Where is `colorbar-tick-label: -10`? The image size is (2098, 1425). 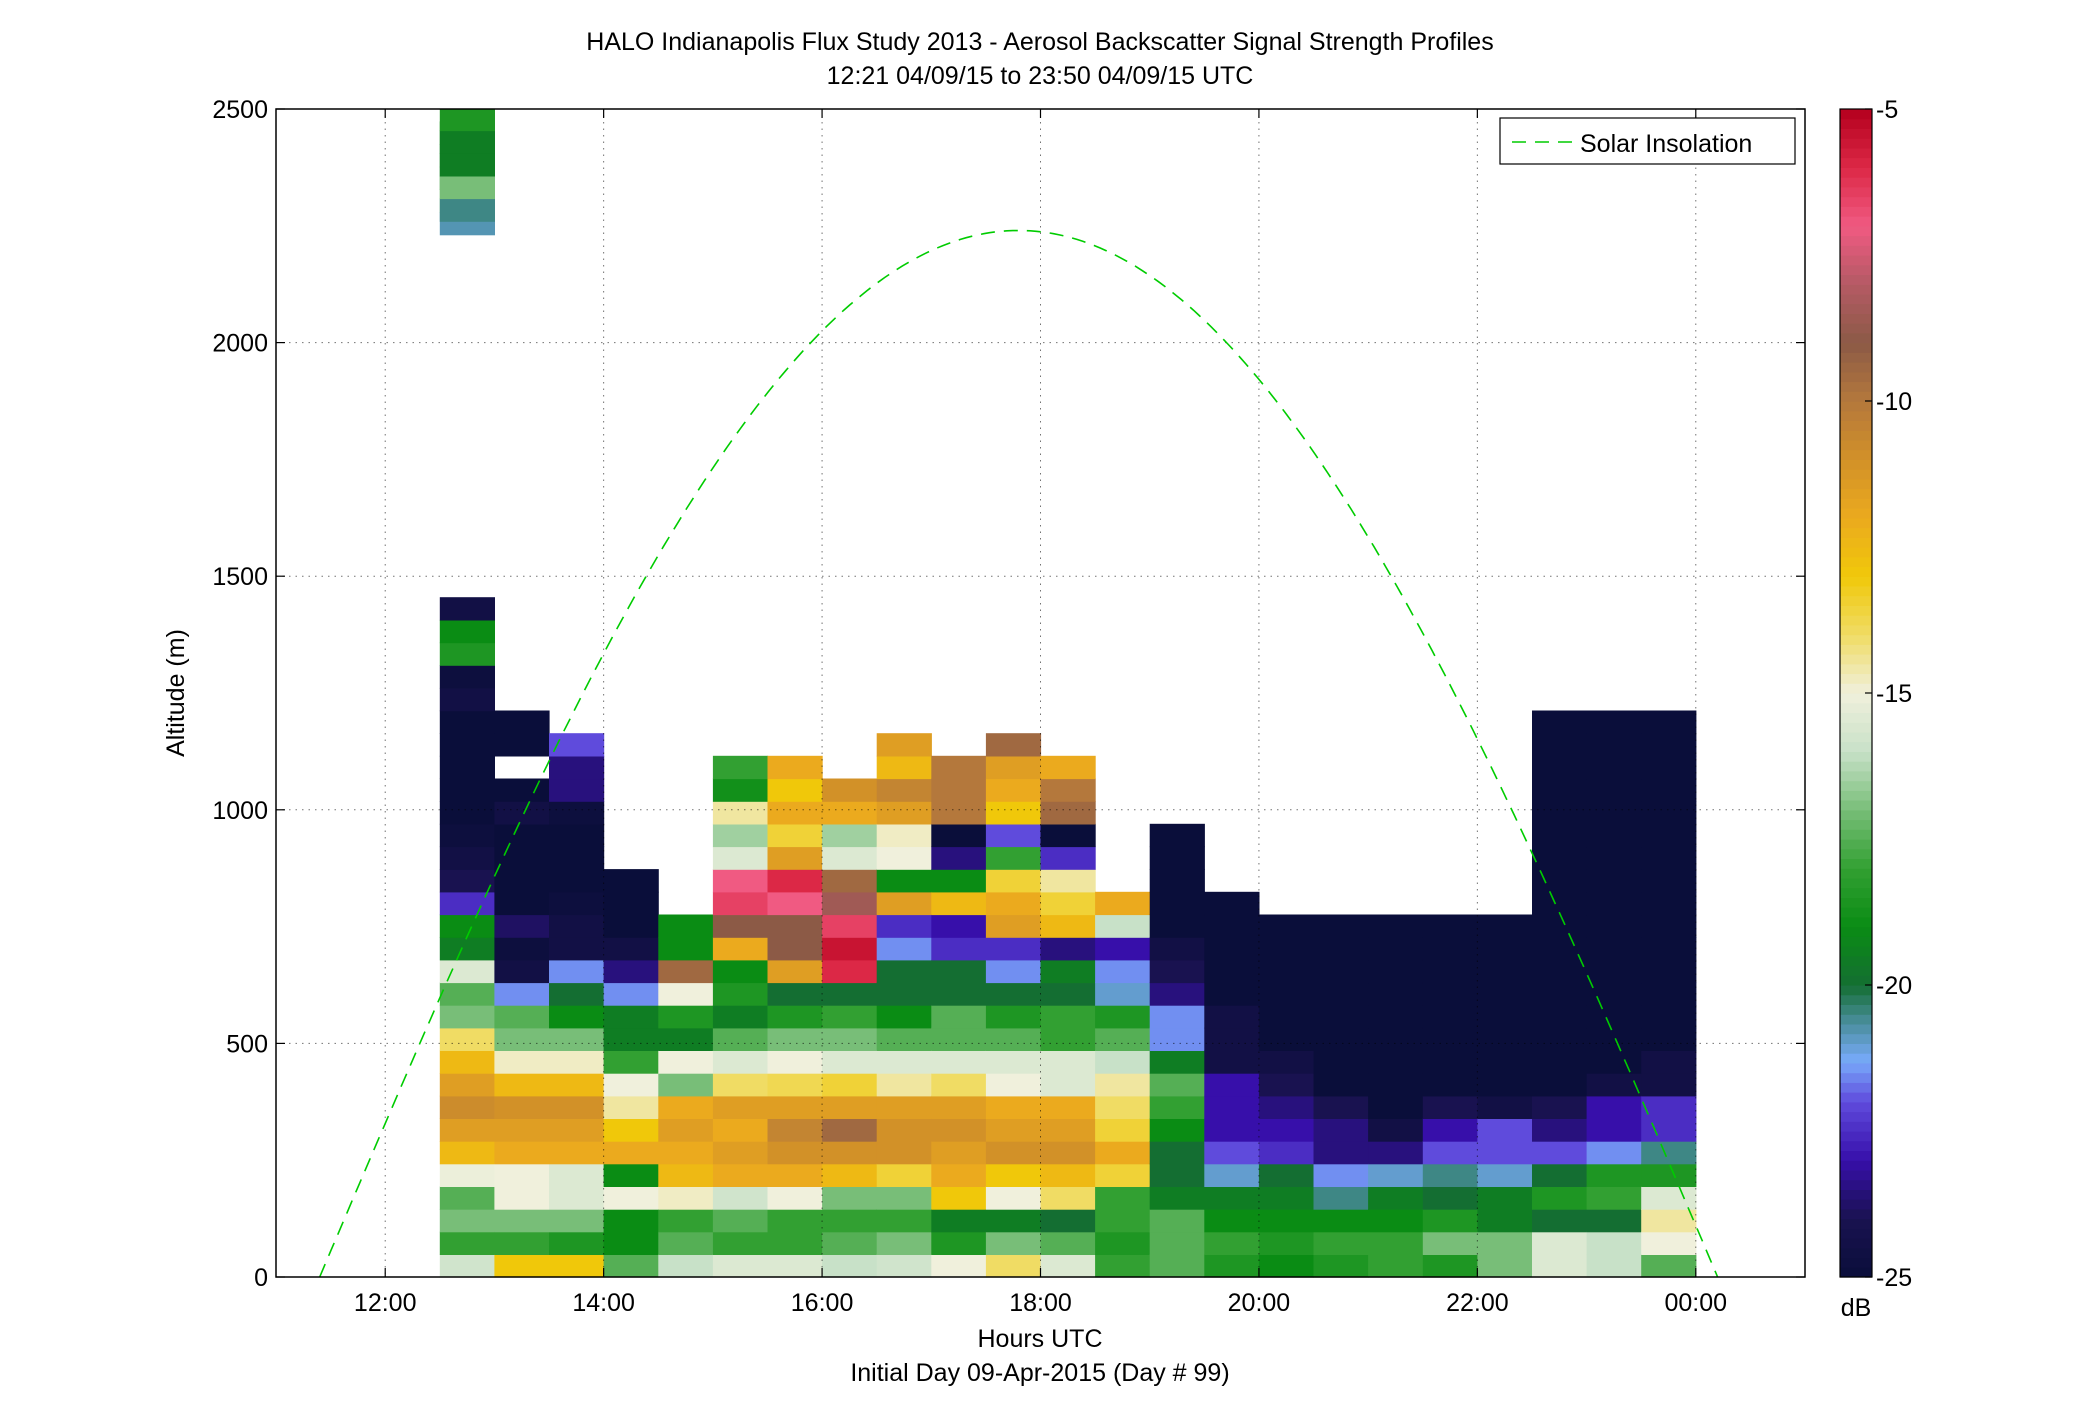 colorbar-tick-label: -10 is located at coordinates (1894, 402).